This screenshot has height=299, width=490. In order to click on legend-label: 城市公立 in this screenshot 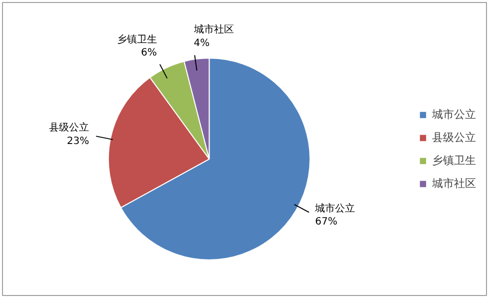, I will do `click(454, 114)`.